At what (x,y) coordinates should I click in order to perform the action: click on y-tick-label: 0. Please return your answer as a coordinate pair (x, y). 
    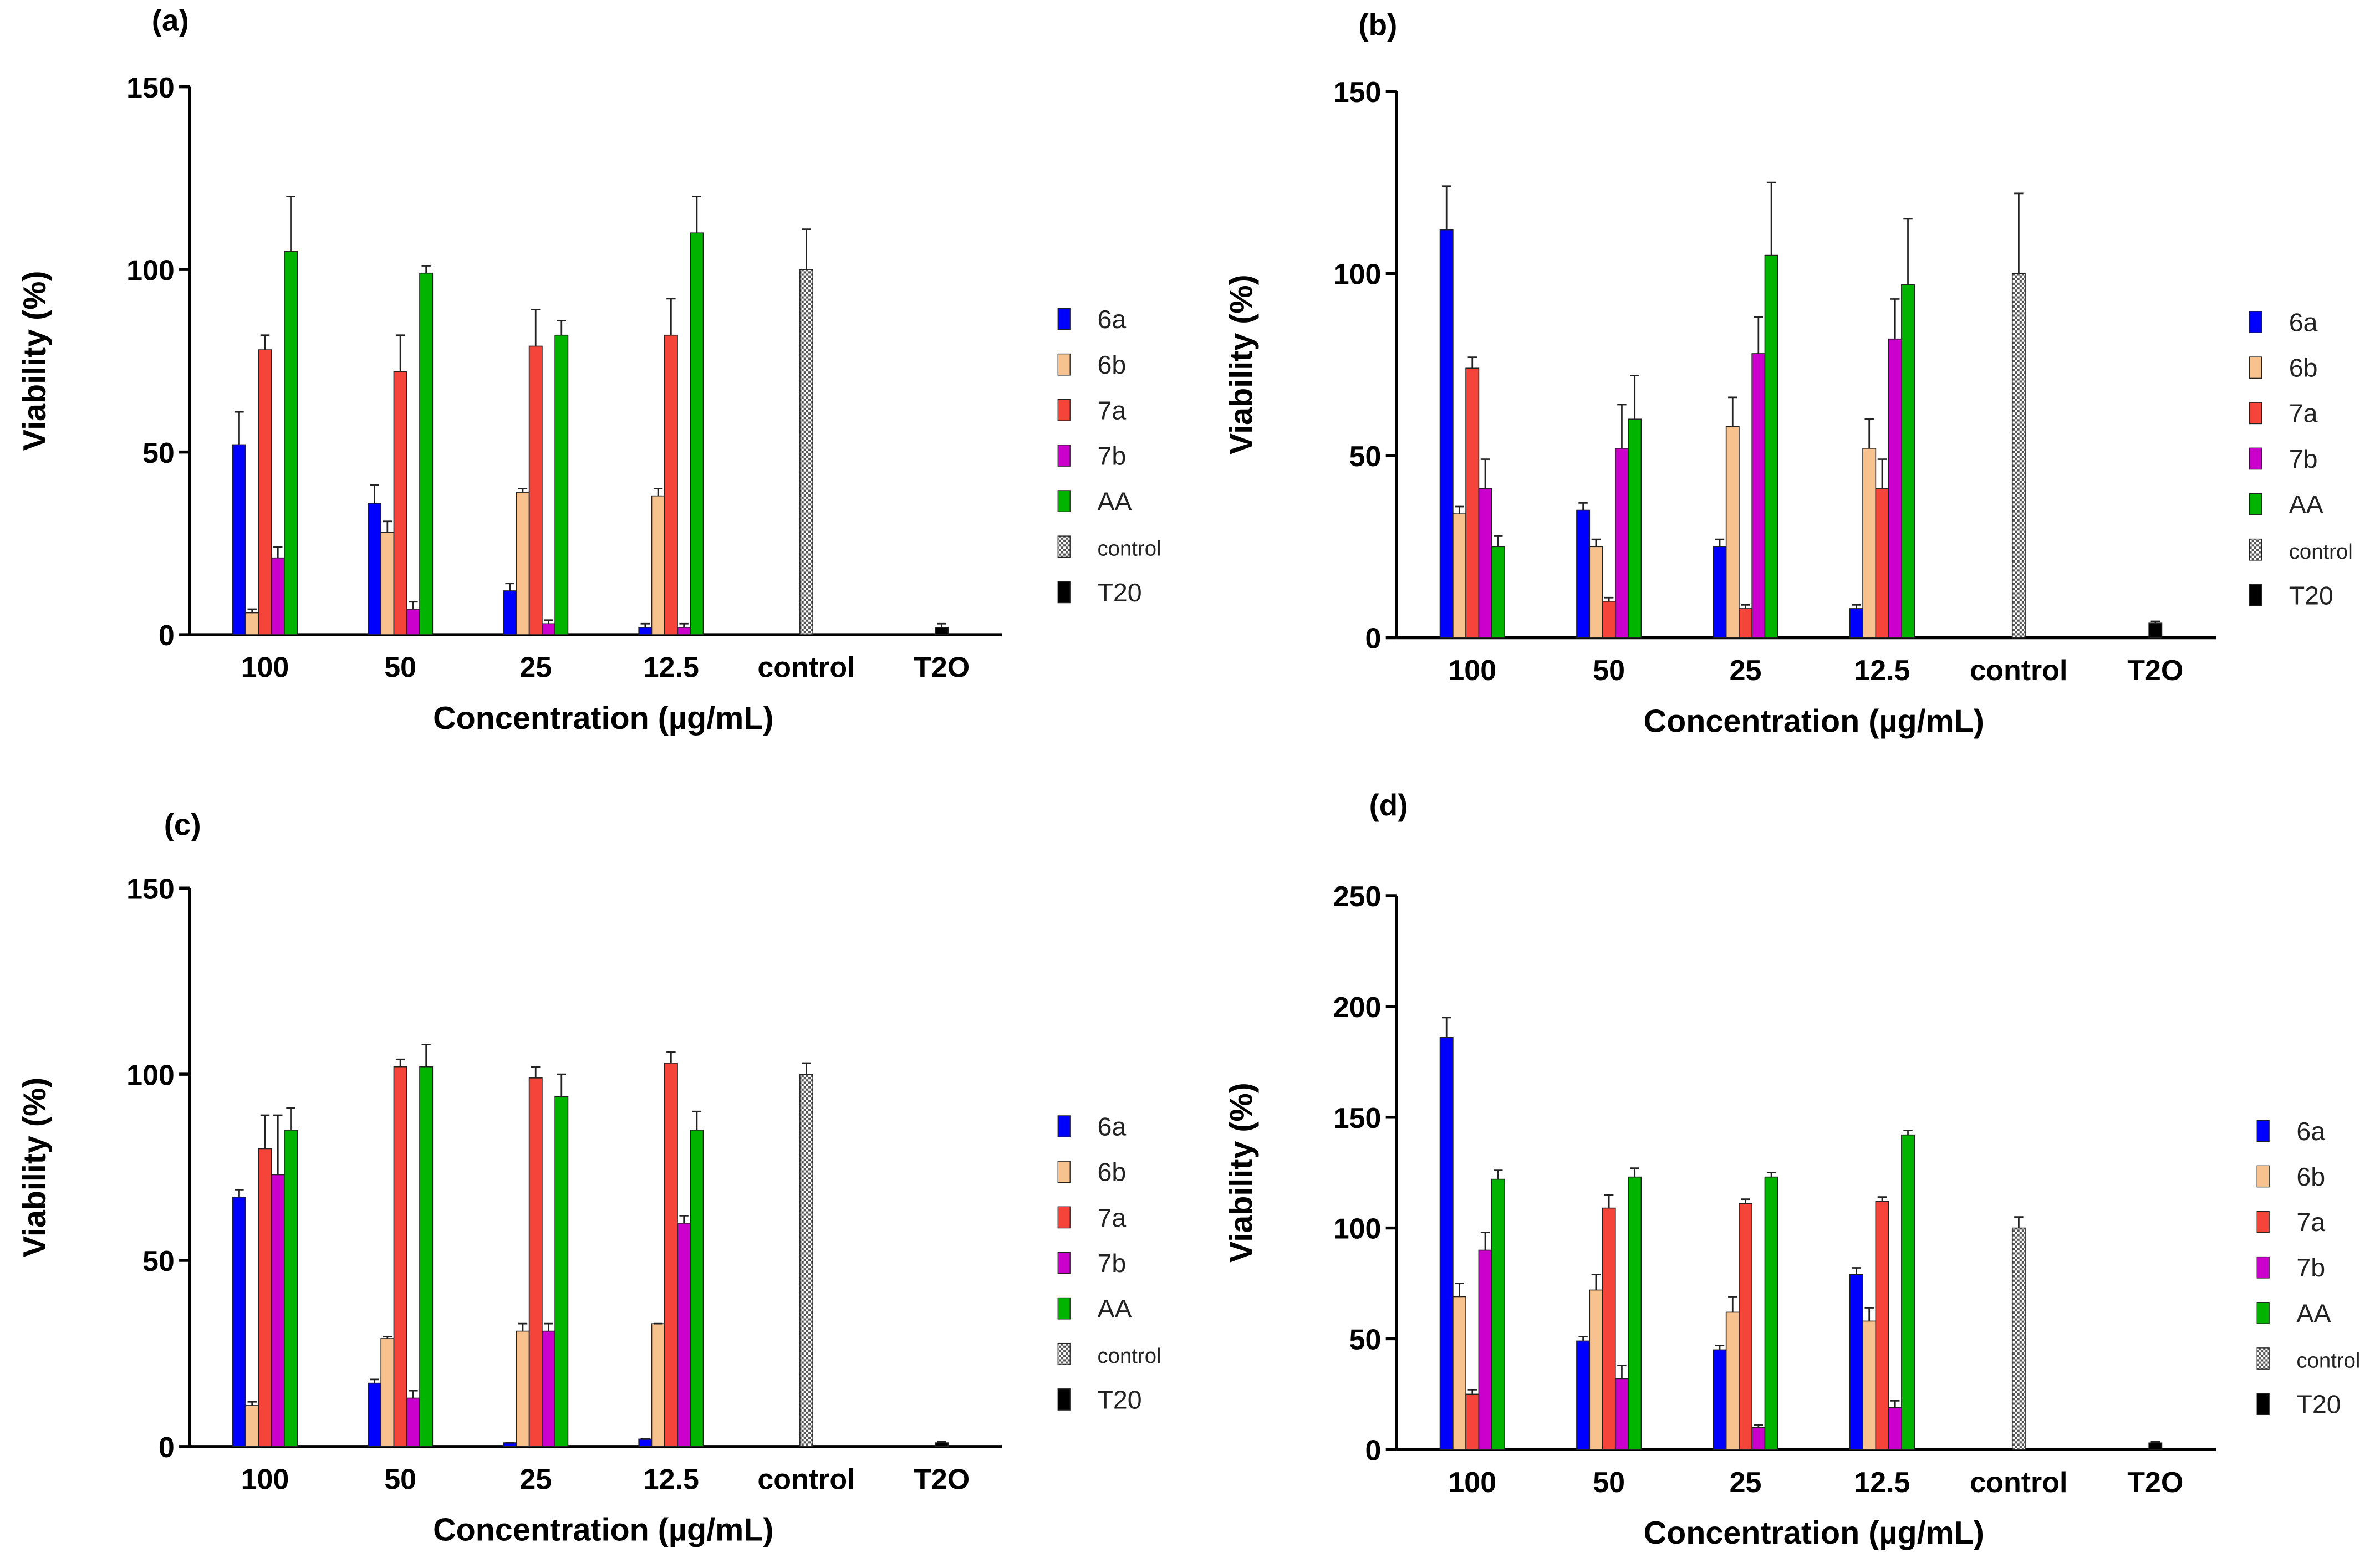
    Looking at the image, I should click on (167, 1448).